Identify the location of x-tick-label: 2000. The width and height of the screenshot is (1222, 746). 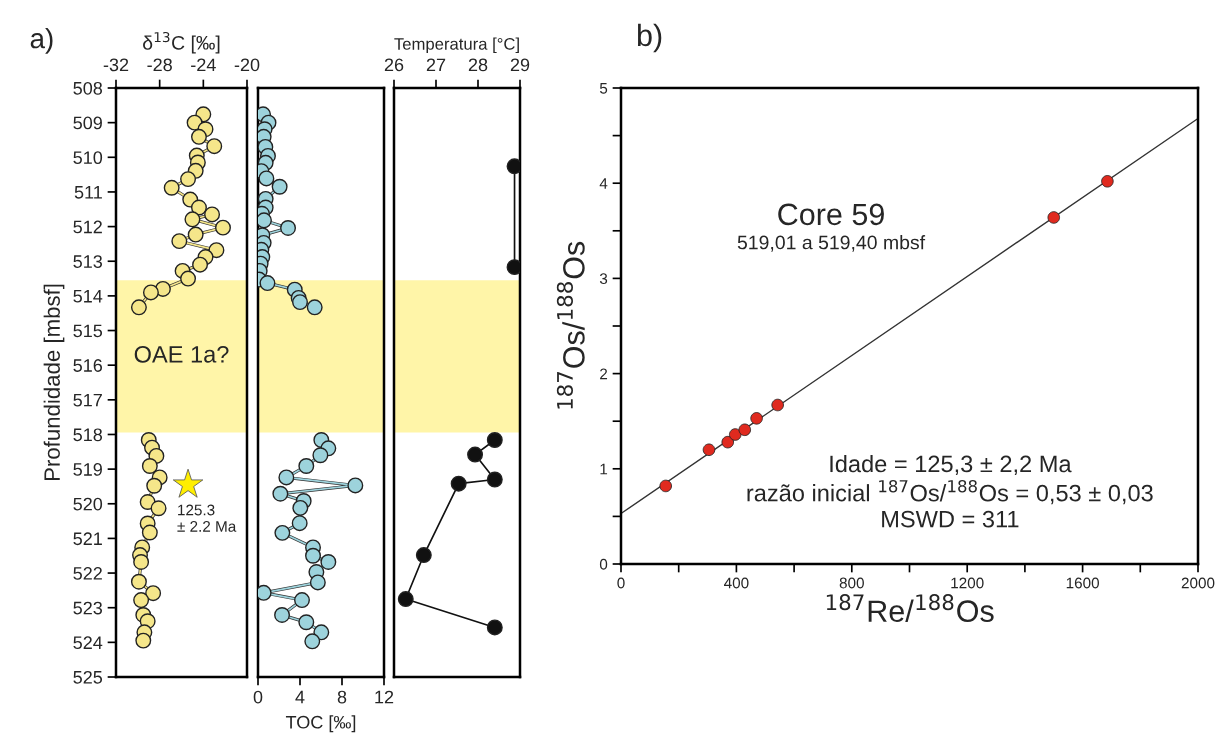
(1198, 583).